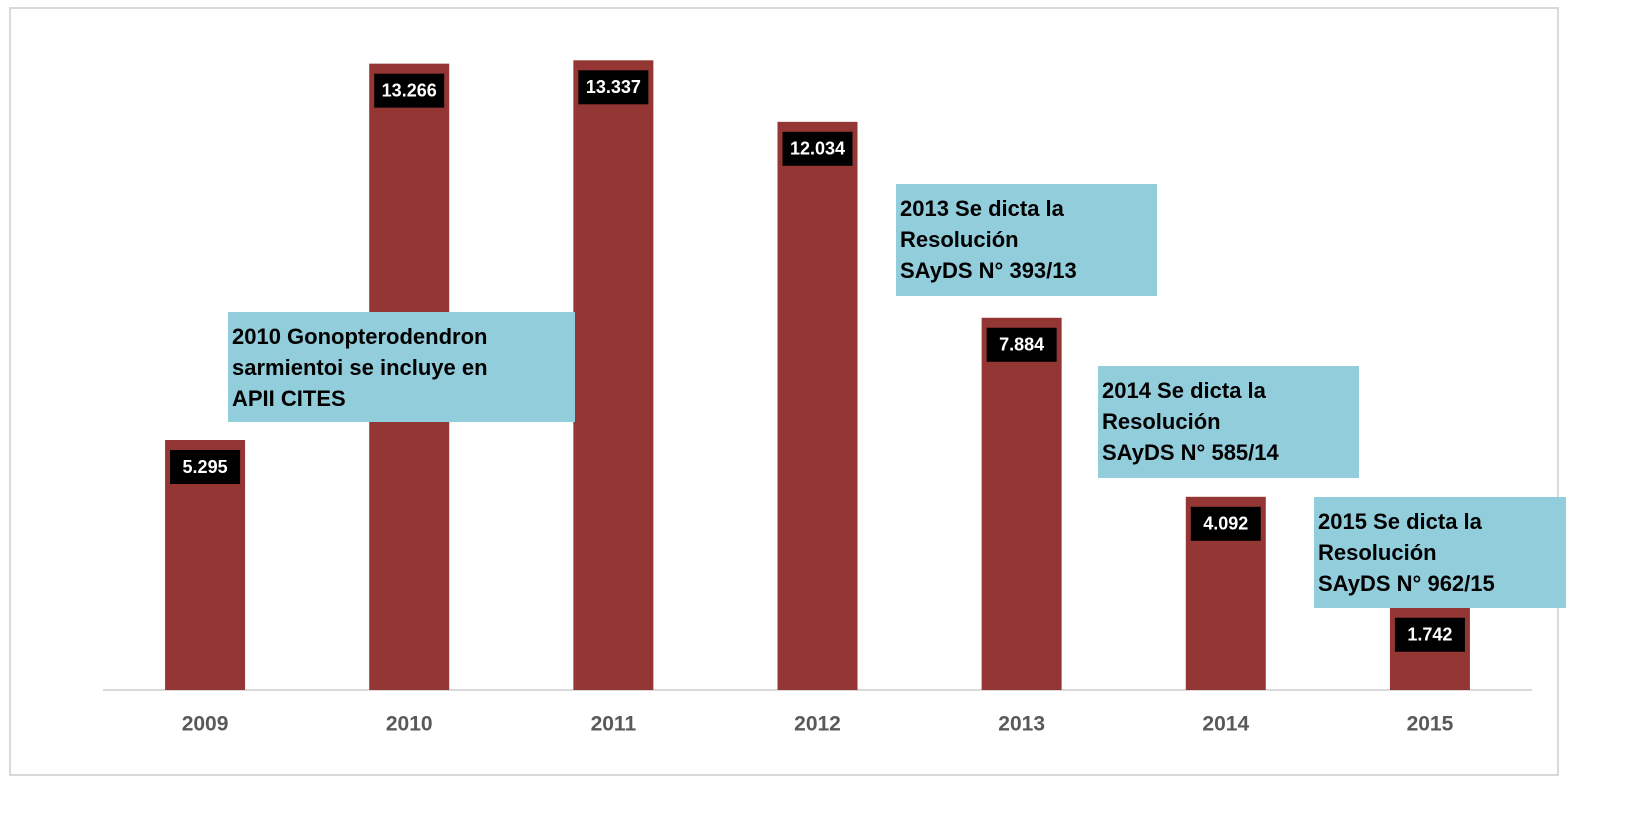 This screenshot has height=816, width=1639. I want to click on data-label: 12.034, so click(817, 149).